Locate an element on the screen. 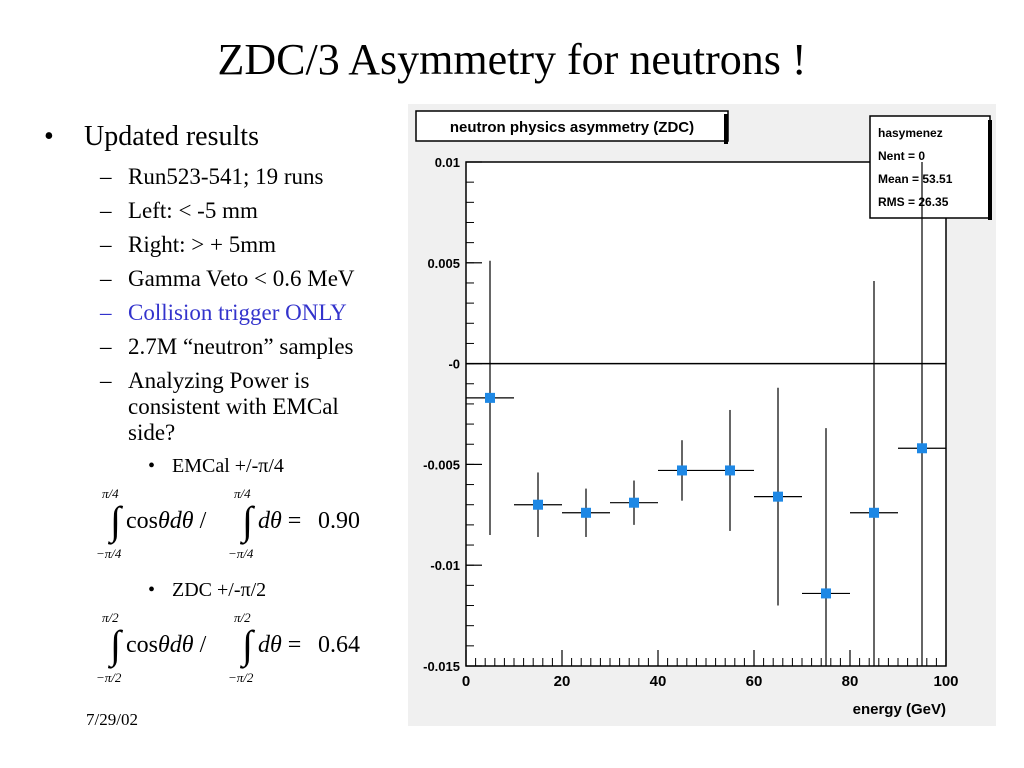 Image resolution: width=1024 pixels, height=768 pixels. sub-bullet-zdc: • ZDC +/-π/2 is located at coordinates (229, 590).